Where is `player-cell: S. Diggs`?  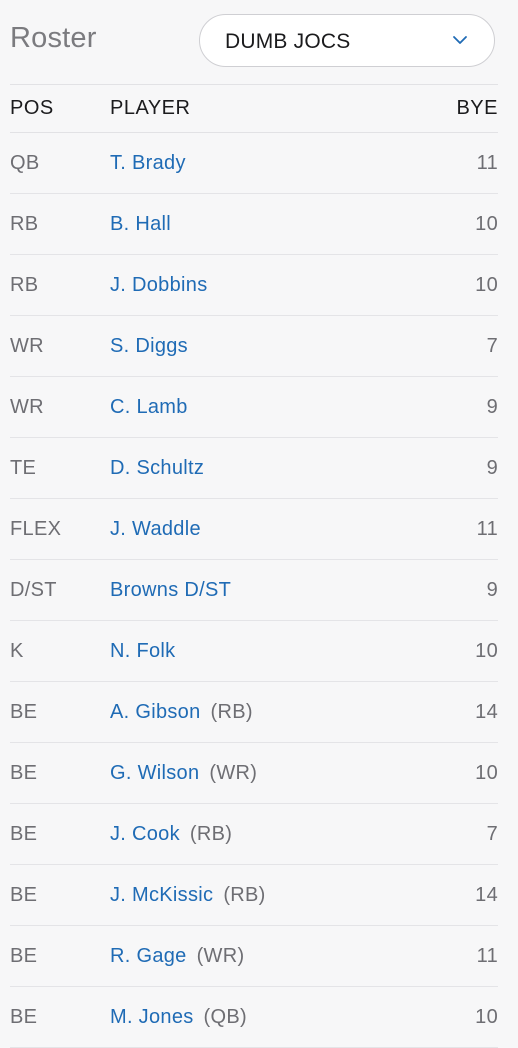 player-cell: S. Diggs is located at coordinates (149, 346).